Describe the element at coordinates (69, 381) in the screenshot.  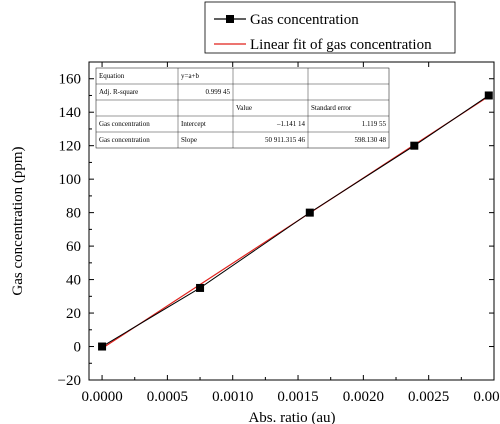
I see `y-tick-label: −20` at that location.